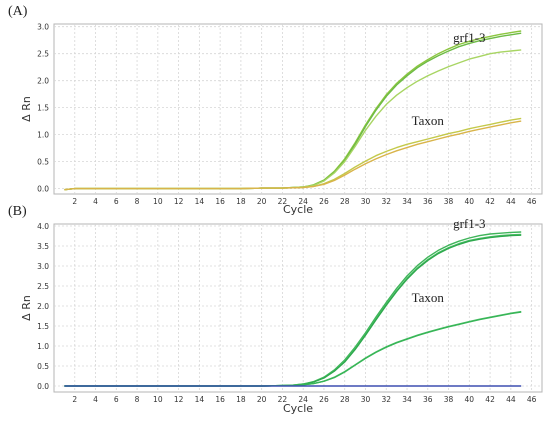  Describe the element at coordinates (17, 211) in the screenshot. I see `panel-label-b: (B)` at that location.